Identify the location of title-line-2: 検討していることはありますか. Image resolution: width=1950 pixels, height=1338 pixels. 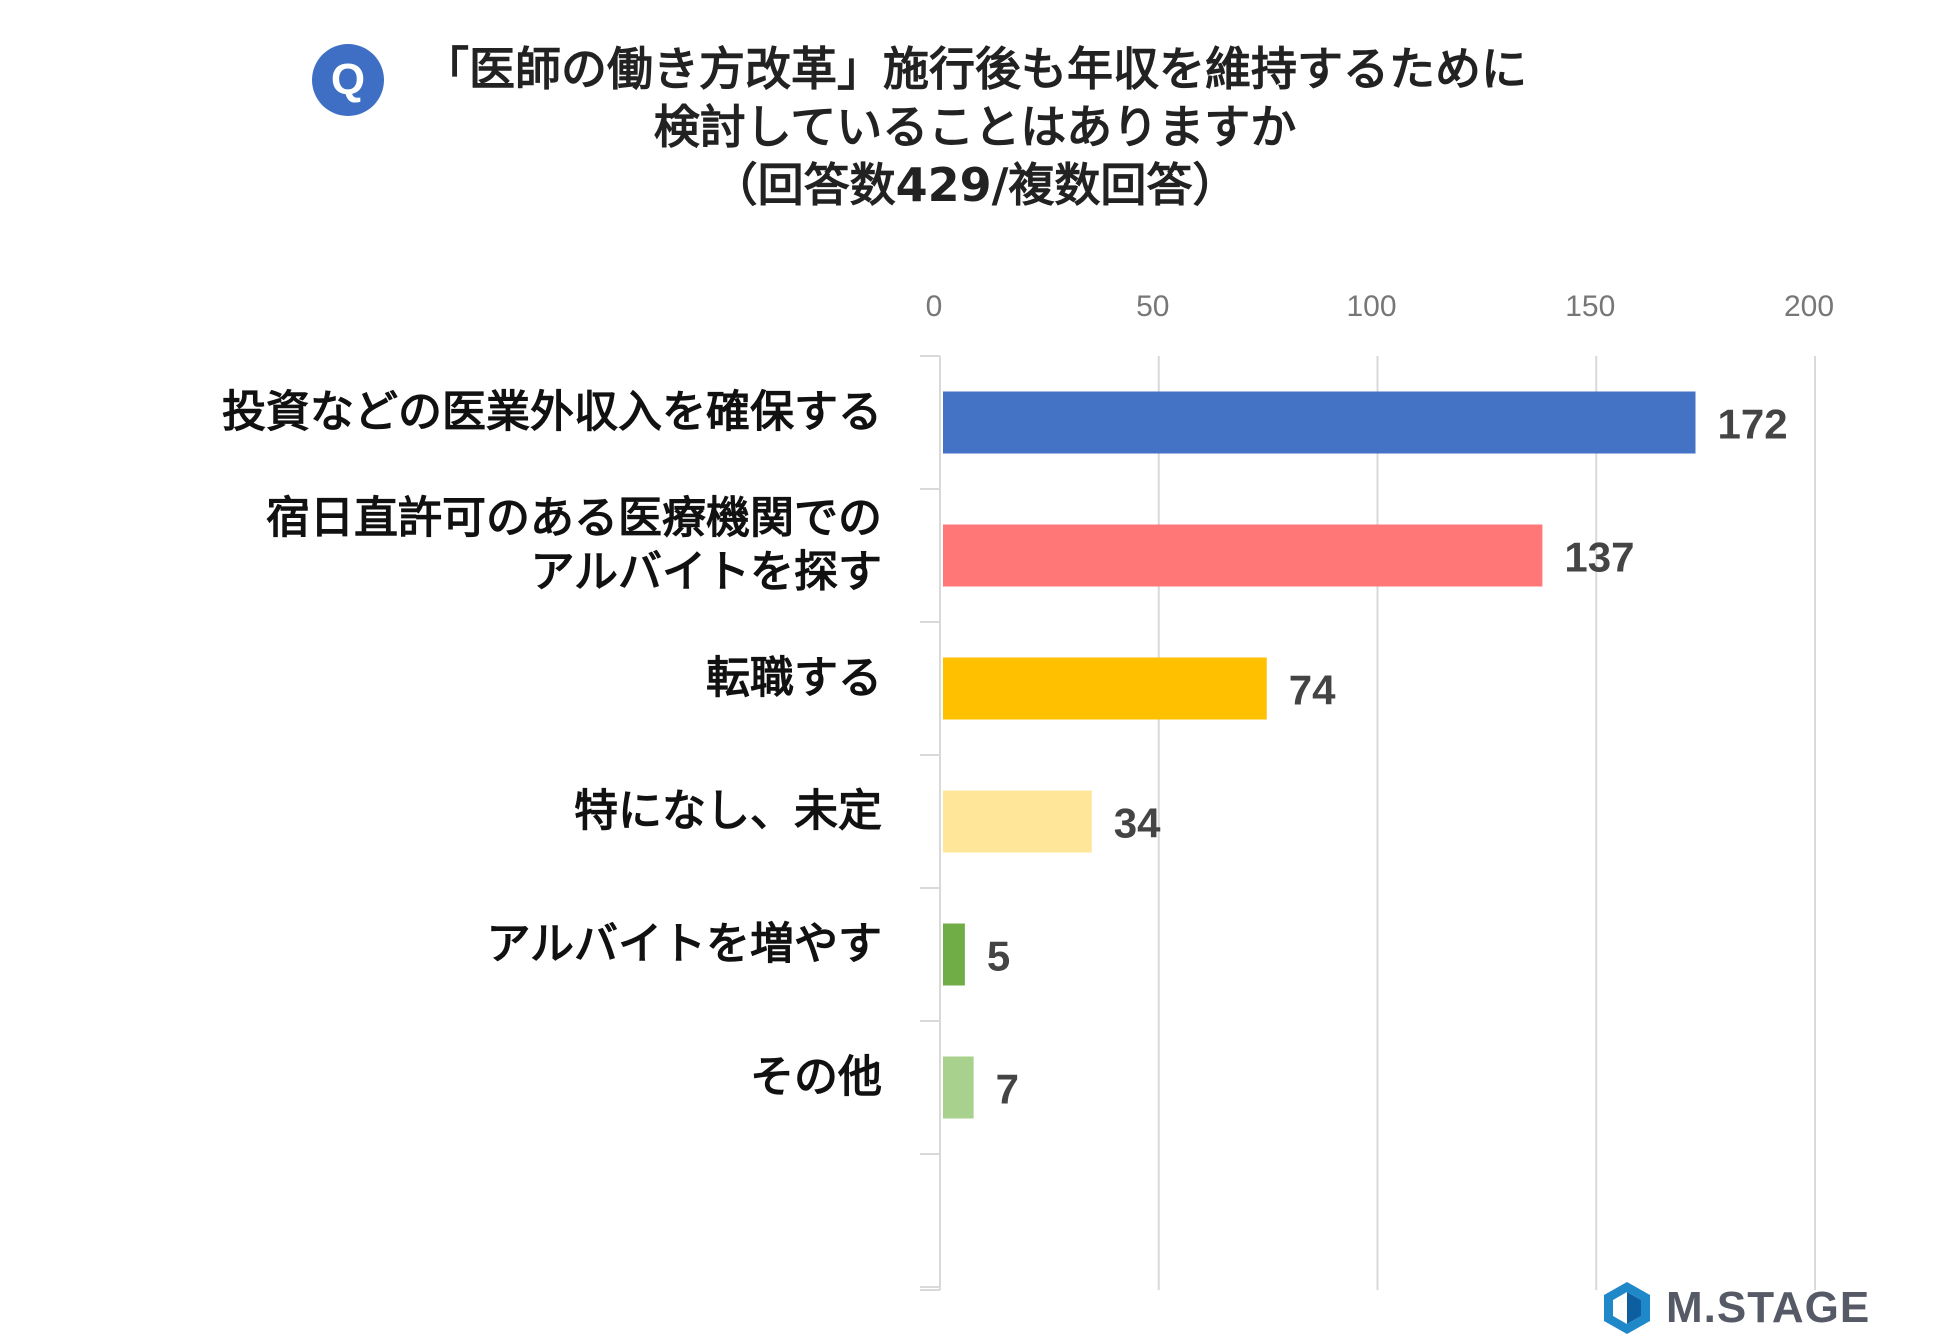
(975, 127).